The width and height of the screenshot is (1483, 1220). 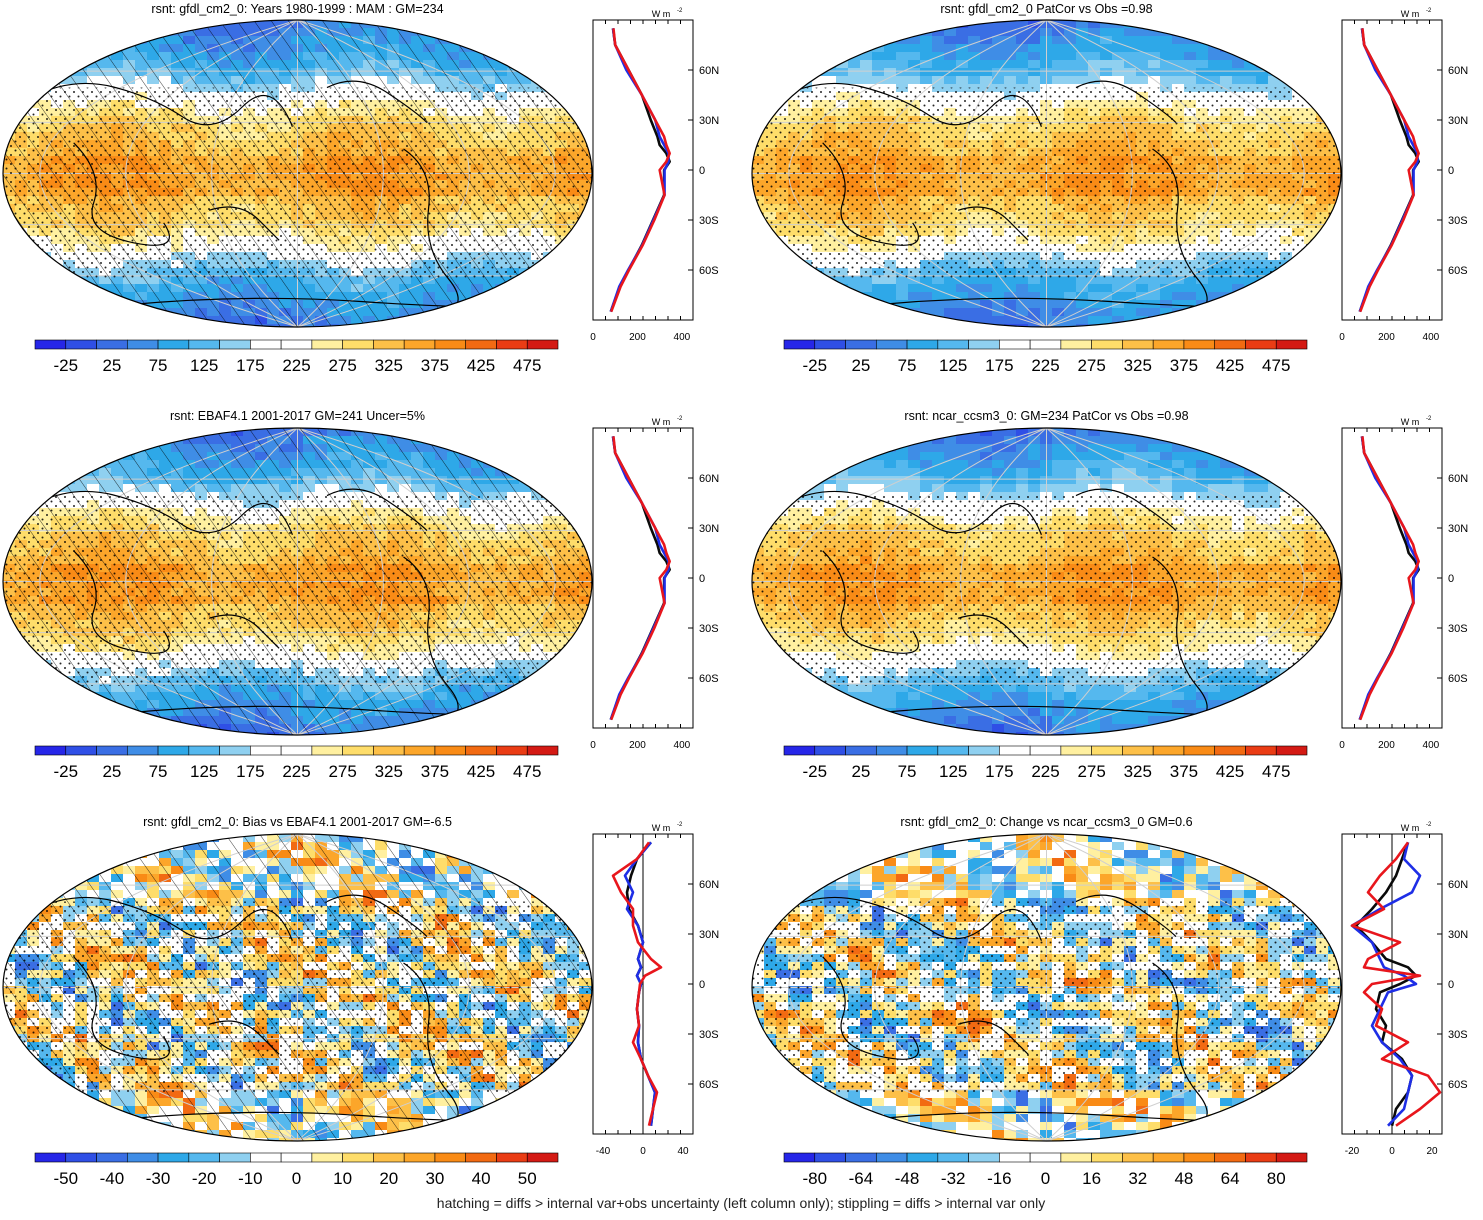 I want to click on colorbar-tick-label: 225, so click(x=1045, y=365).